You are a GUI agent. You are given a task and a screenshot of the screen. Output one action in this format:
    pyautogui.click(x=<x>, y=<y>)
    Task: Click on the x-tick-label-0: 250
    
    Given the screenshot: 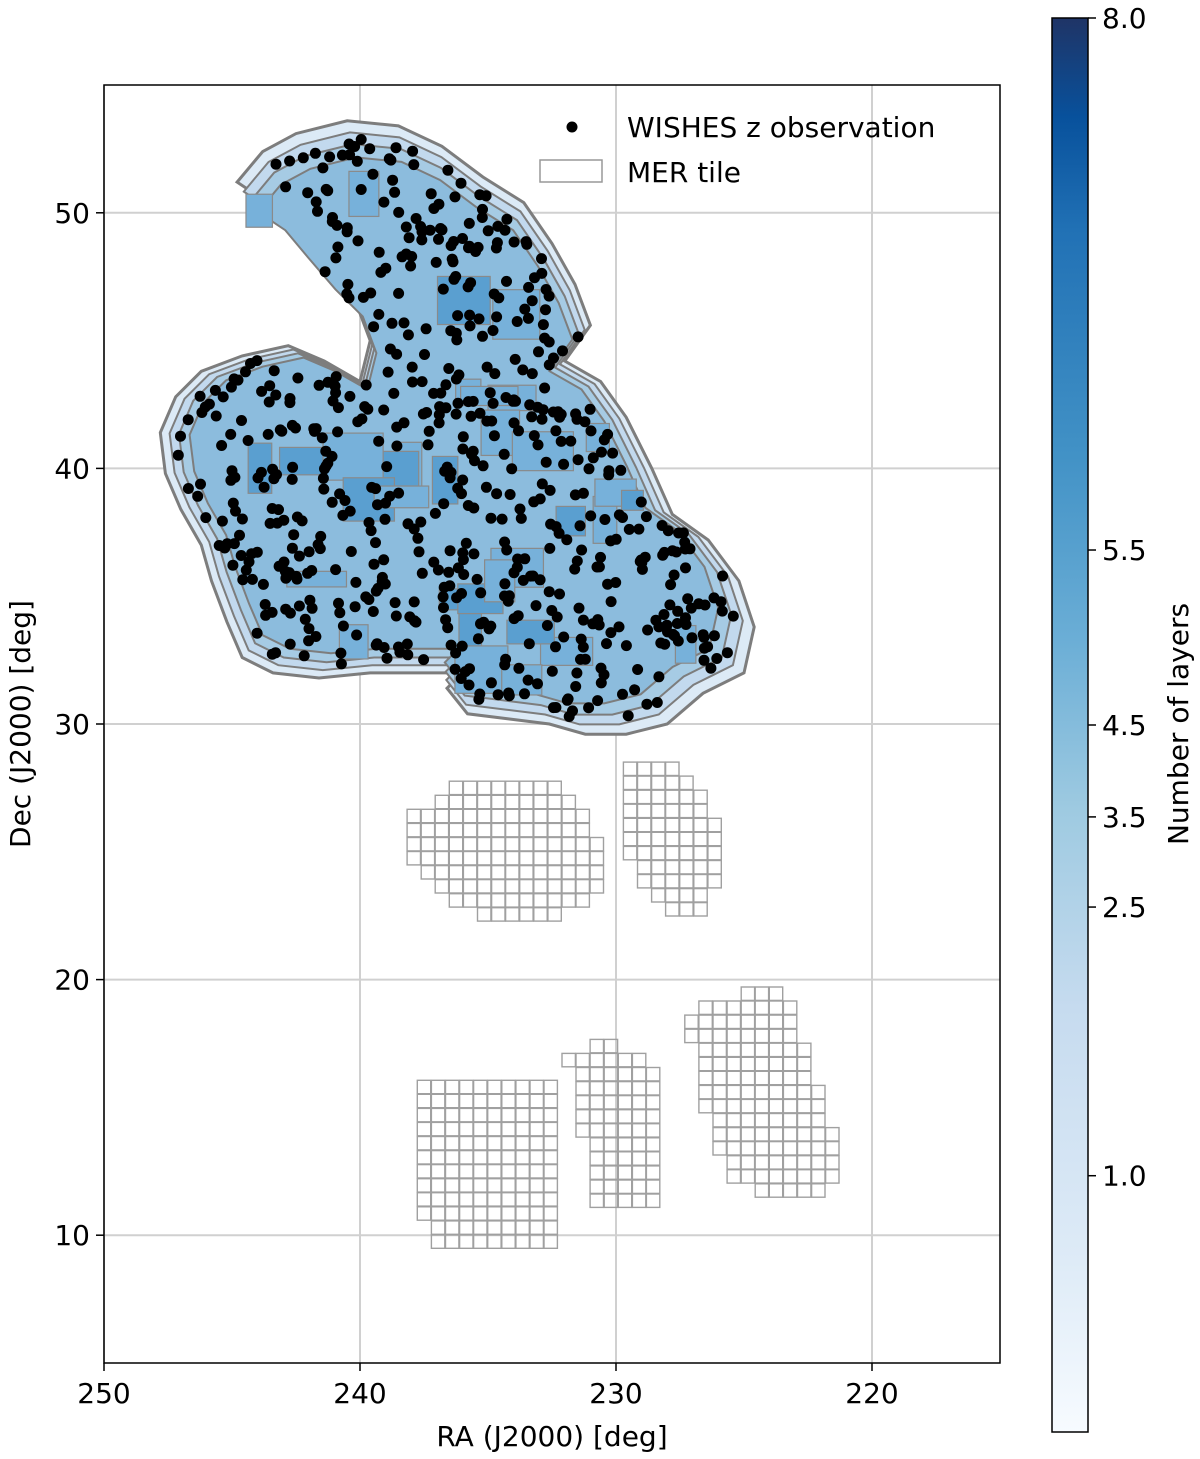 What is the action you would take?
    pyautogui.click(x=103, y=1393)
    